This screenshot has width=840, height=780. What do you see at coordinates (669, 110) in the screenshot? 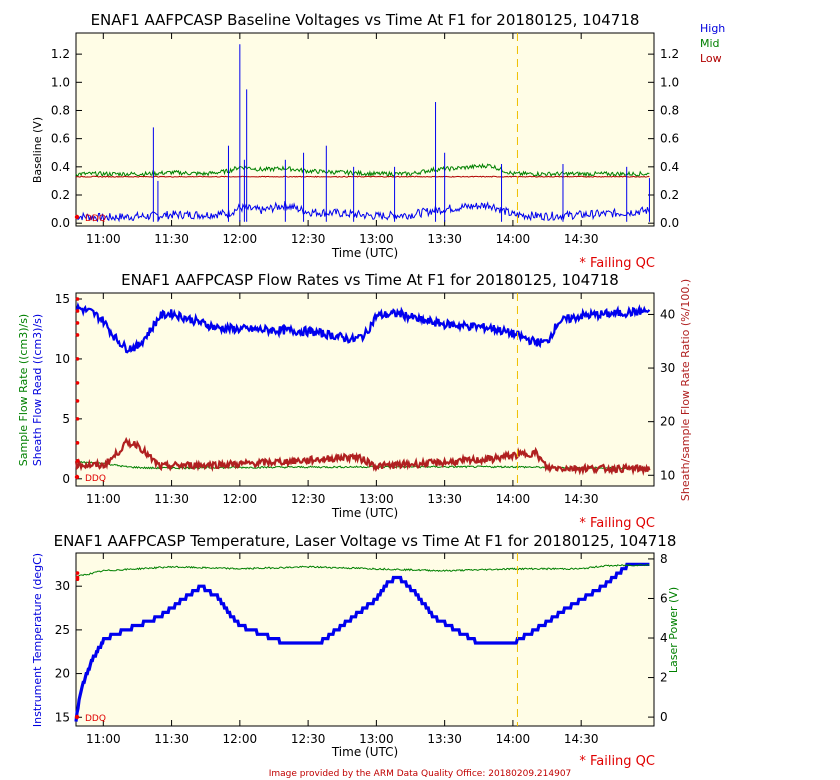
I see `right-tick-label: 0.8` at bounding box center [669, 110].